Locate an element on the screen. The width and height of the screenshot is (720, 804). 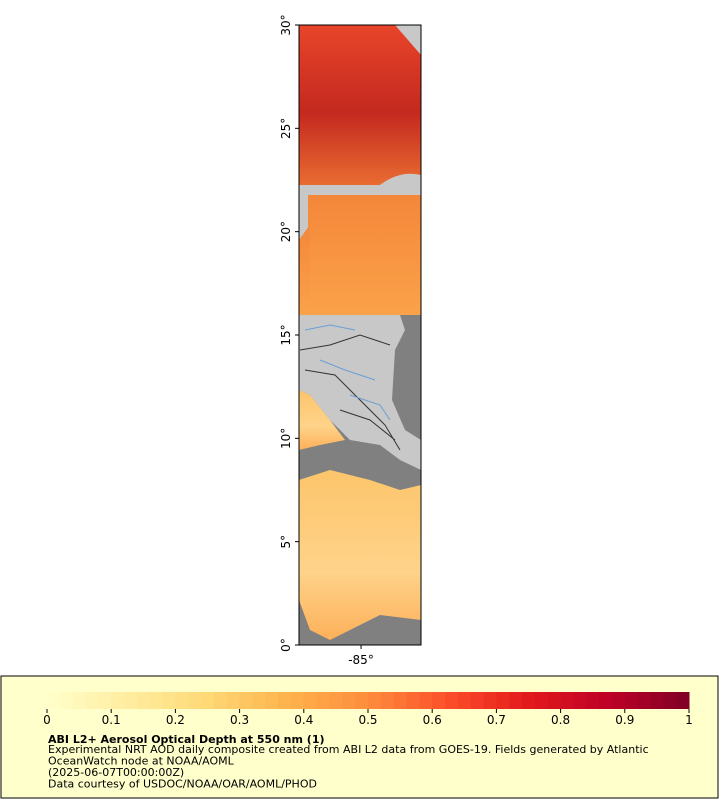
lat-tick-label: 0° is located at coordinates (286, 645).